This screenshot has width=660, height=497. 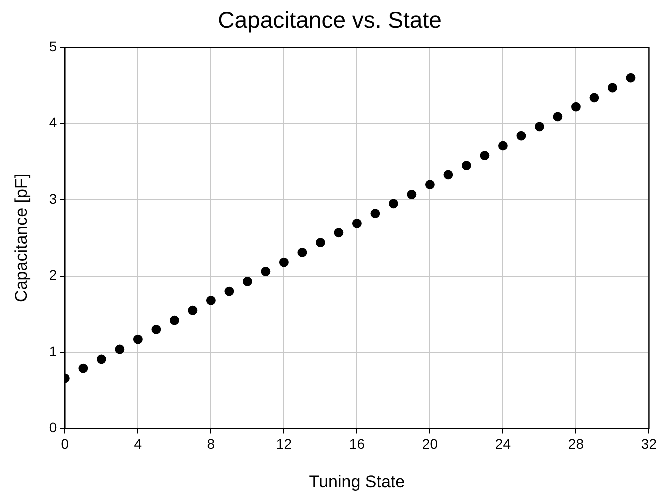 I want to click on x-tick-label: 16, so click(x=357, y=444).